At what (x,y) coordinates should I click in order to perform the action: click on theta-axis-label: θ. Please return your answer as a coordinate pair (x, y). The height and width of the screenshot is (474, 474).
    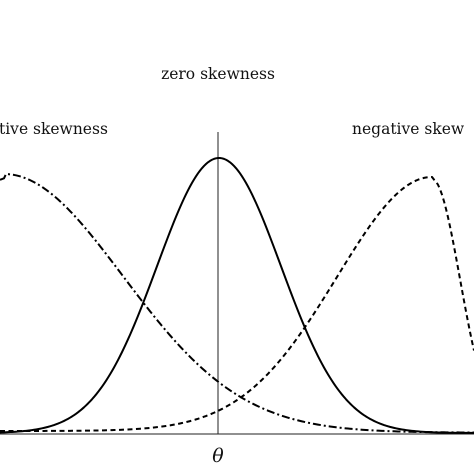
    Looking at the image, I should click on (218, 456).